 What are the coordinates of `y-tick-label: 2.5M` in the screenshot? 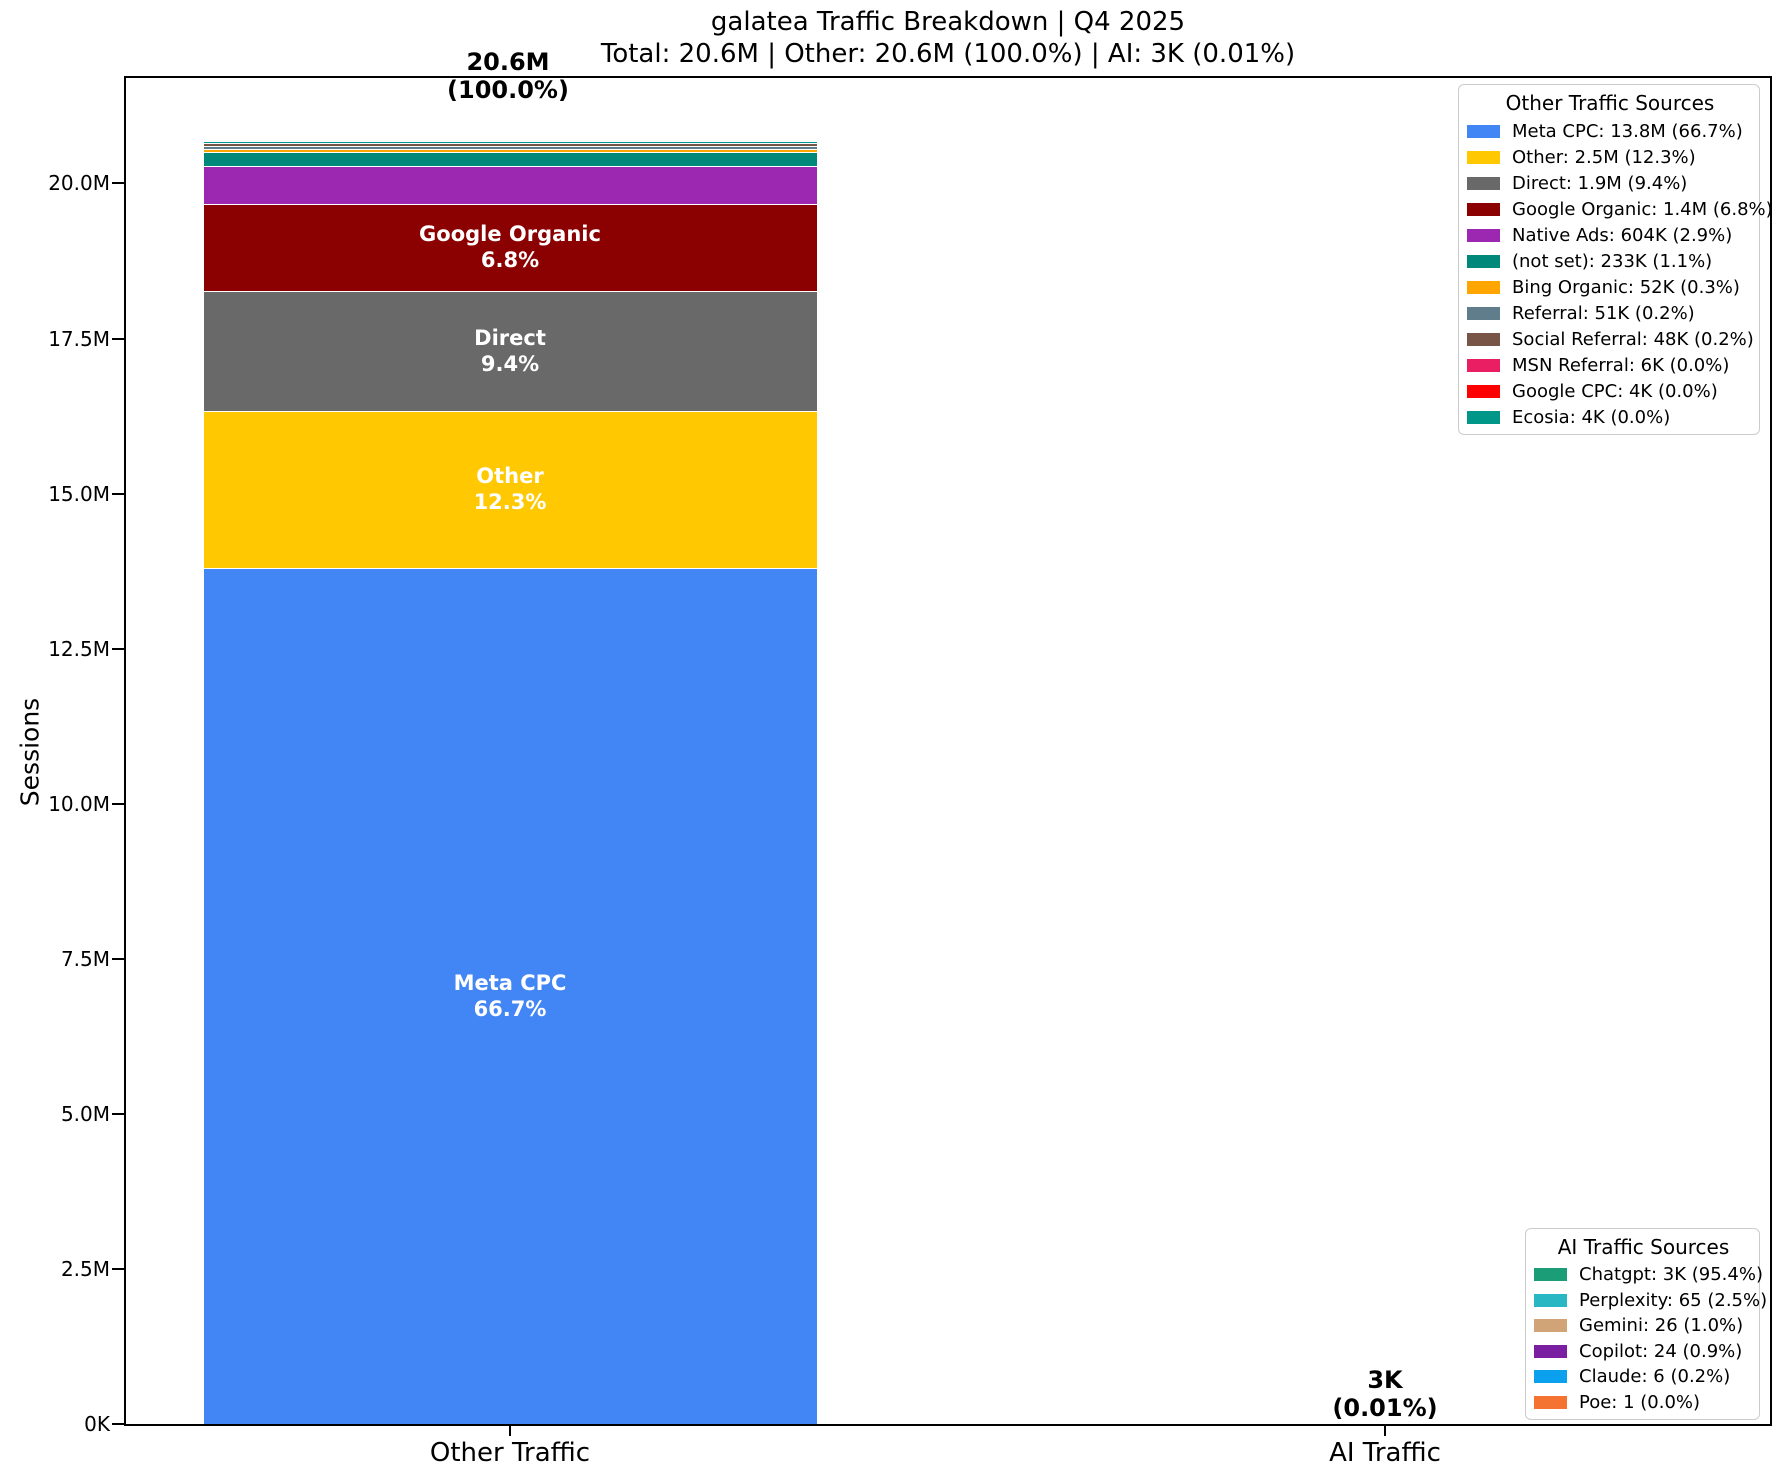 It's located at (85, 1268).